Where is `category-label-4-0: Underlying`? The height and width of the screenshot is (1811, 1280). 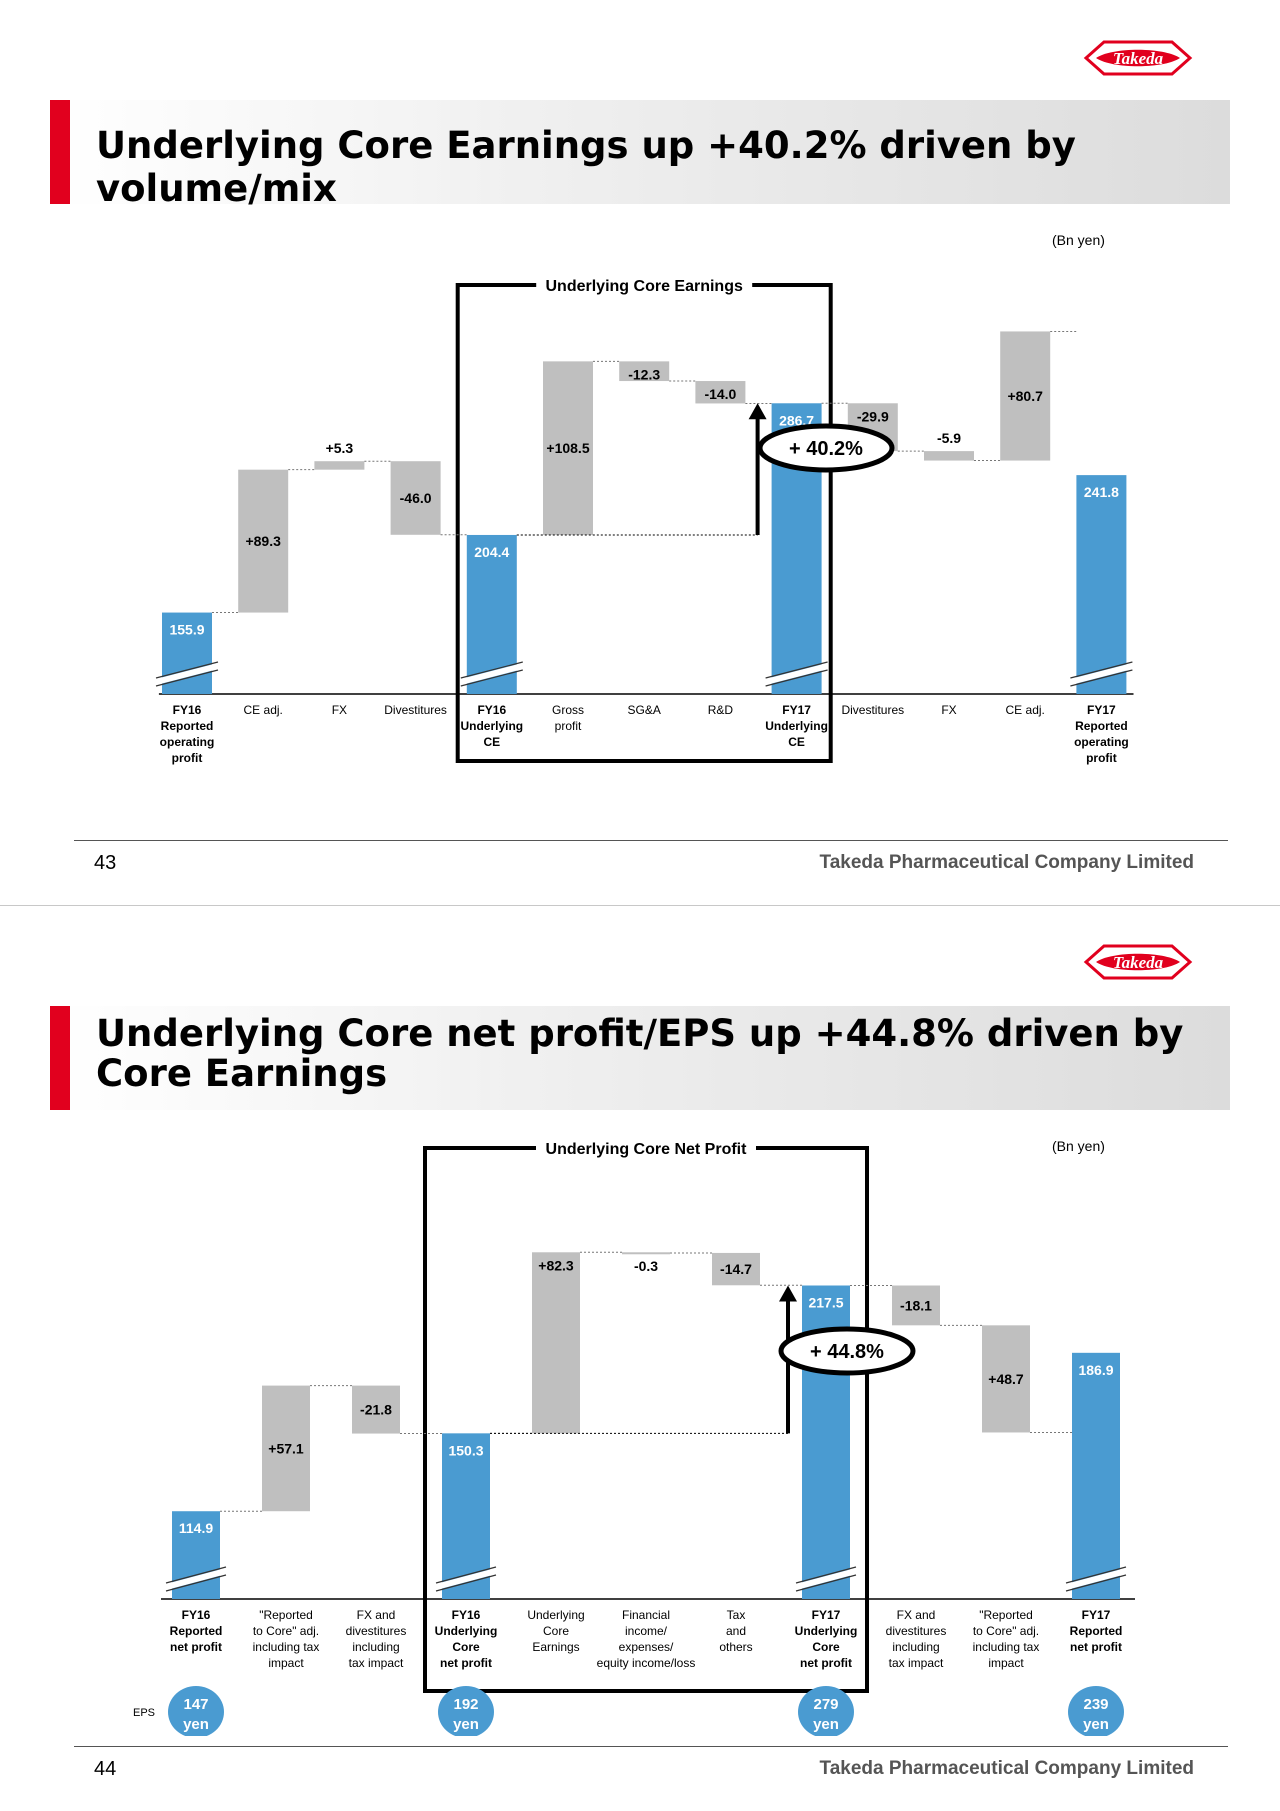
category-label-4-0: Underlying is located at coordinates (555, 1615).